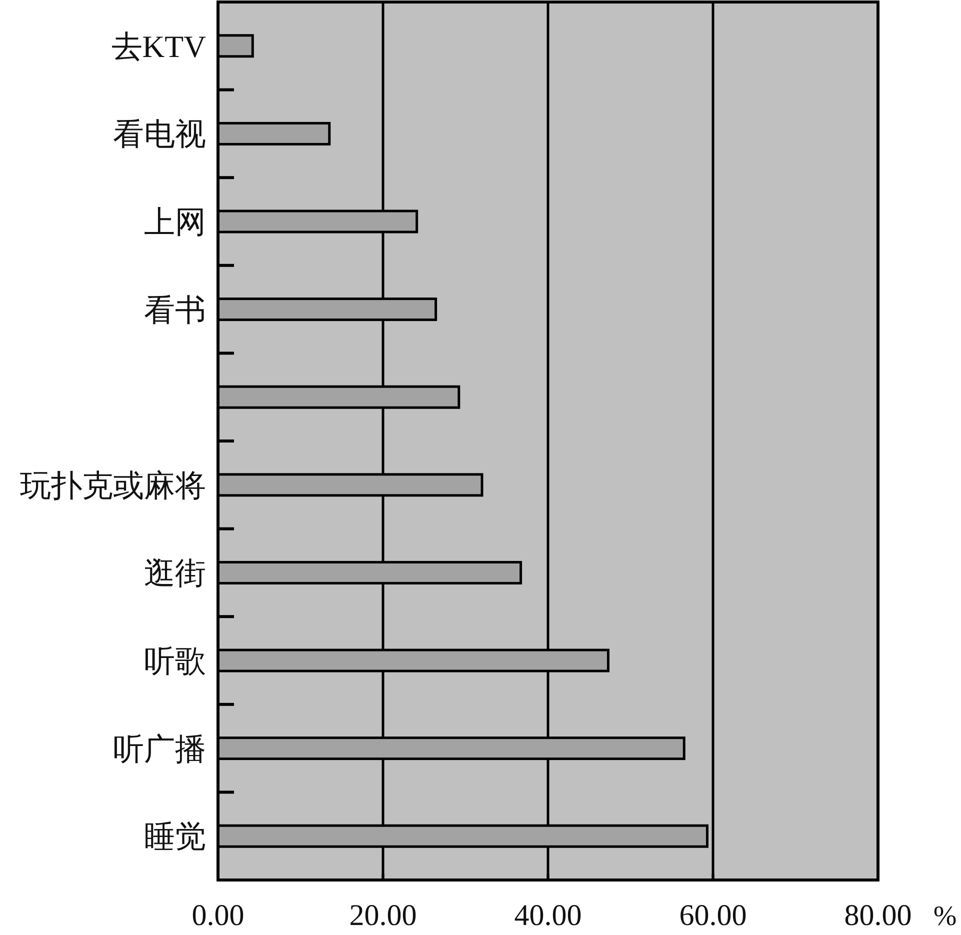  Describe the element at coordinates (878, 915) in the screenshot. I see `x-tick-label: 80.00` at that location.